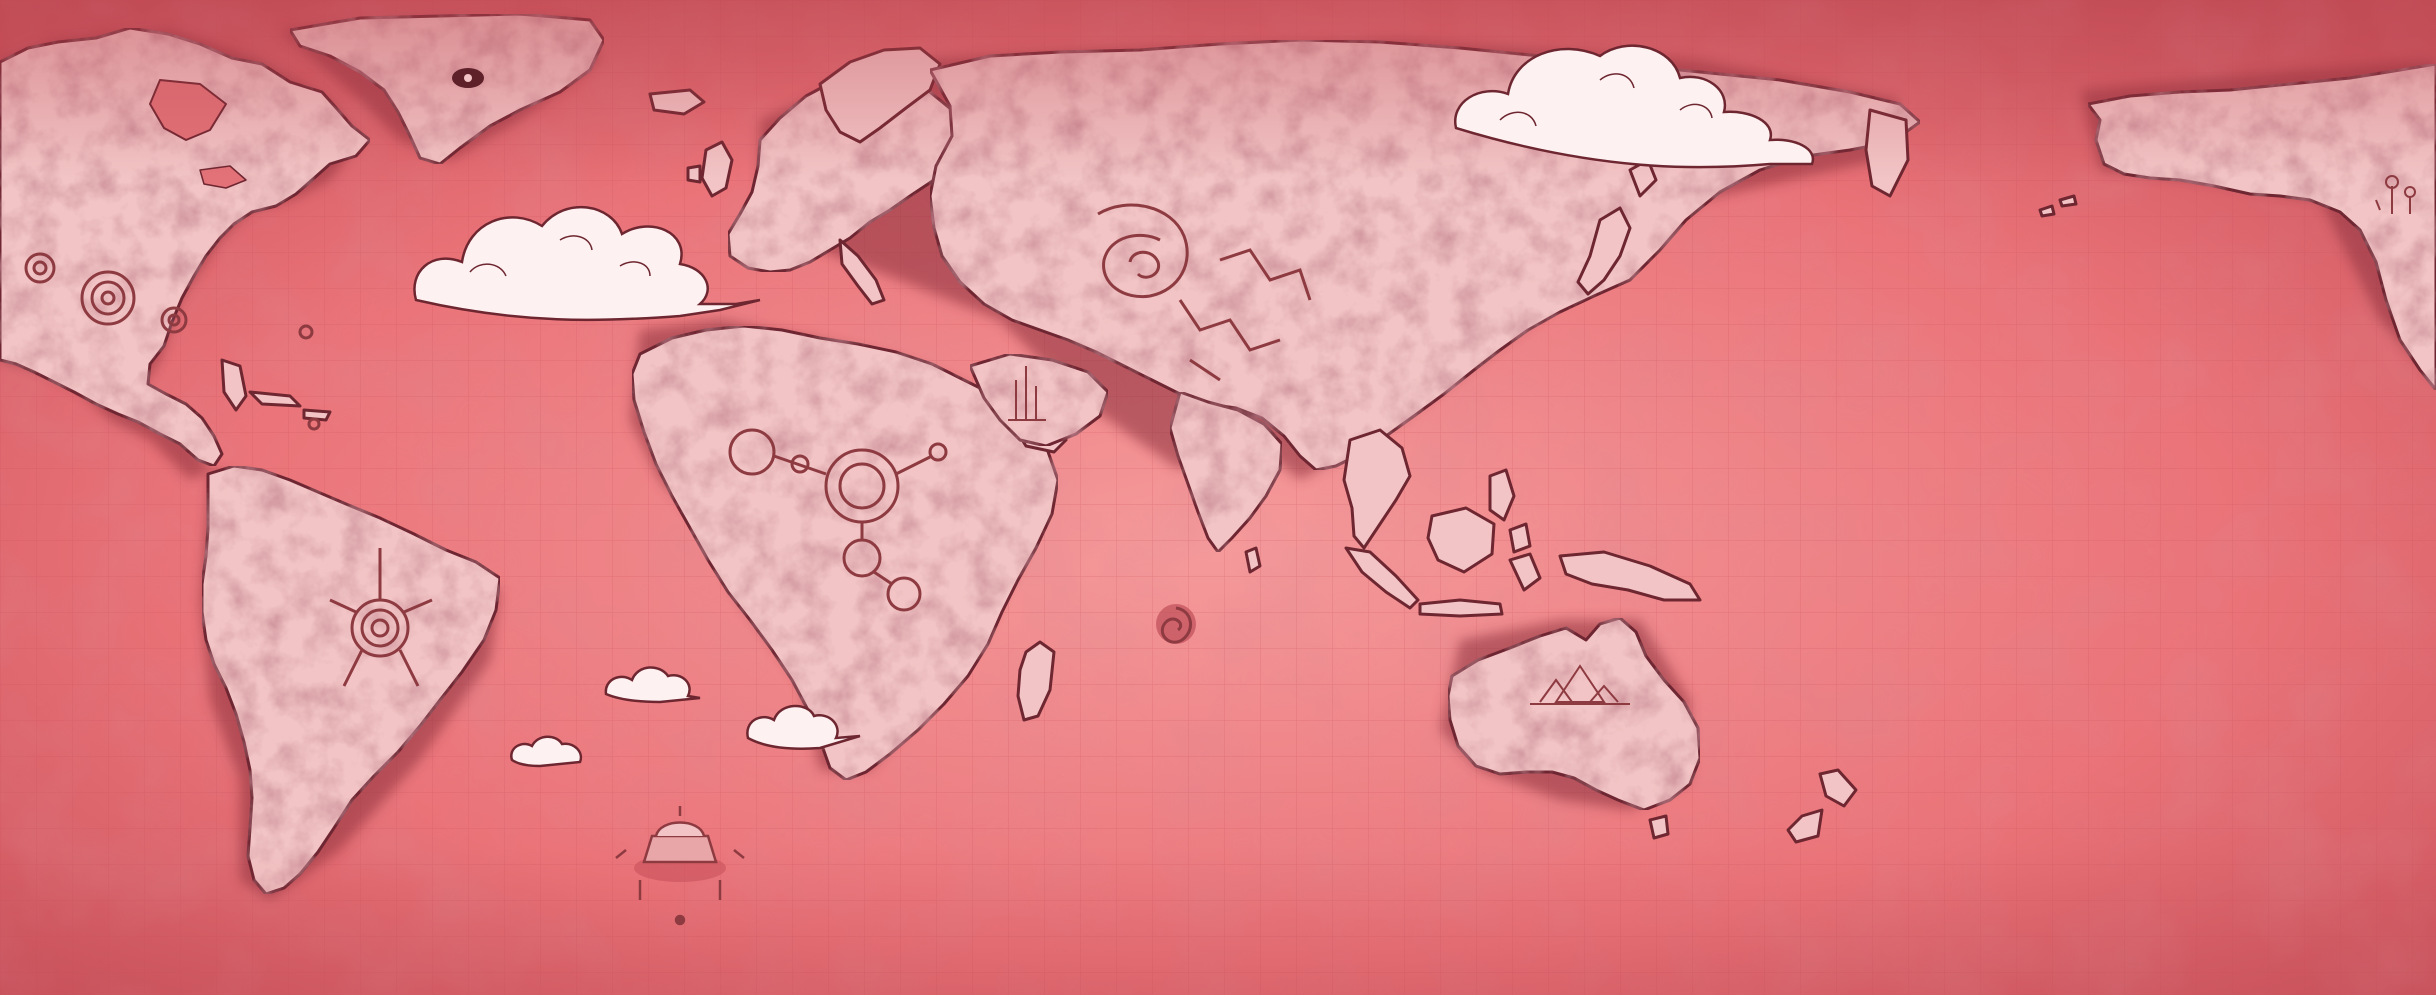 Image resolution: width=2436 pixels, height=995 pixels. I want to click on na-east-marker, so click(306, 332).